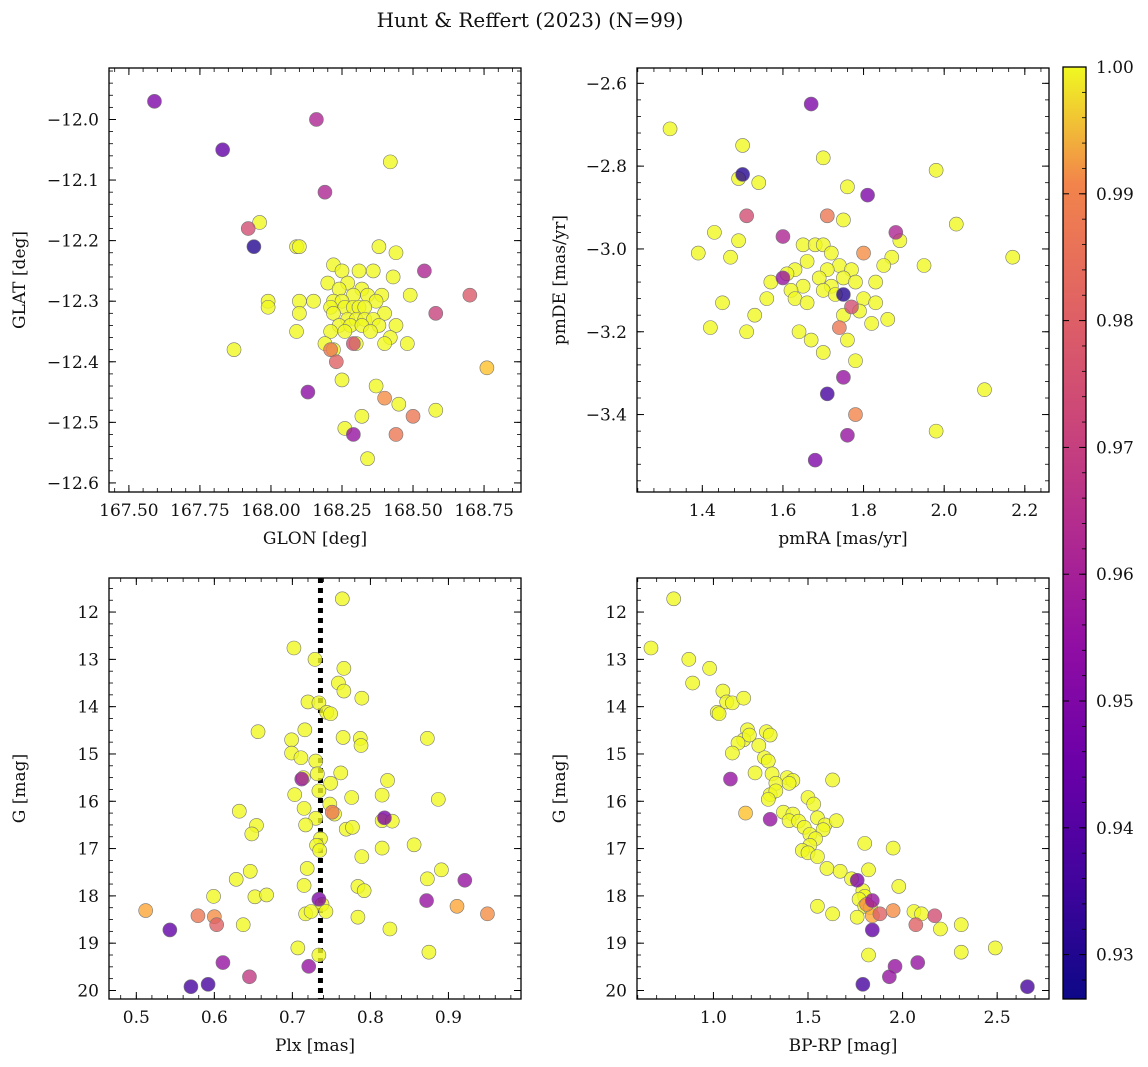 The width and height of the screenshot is (1148, 1067). Describe the element at coordinates (88, 755) in the screenshot. I see `y-tick-label: 15` at that location.